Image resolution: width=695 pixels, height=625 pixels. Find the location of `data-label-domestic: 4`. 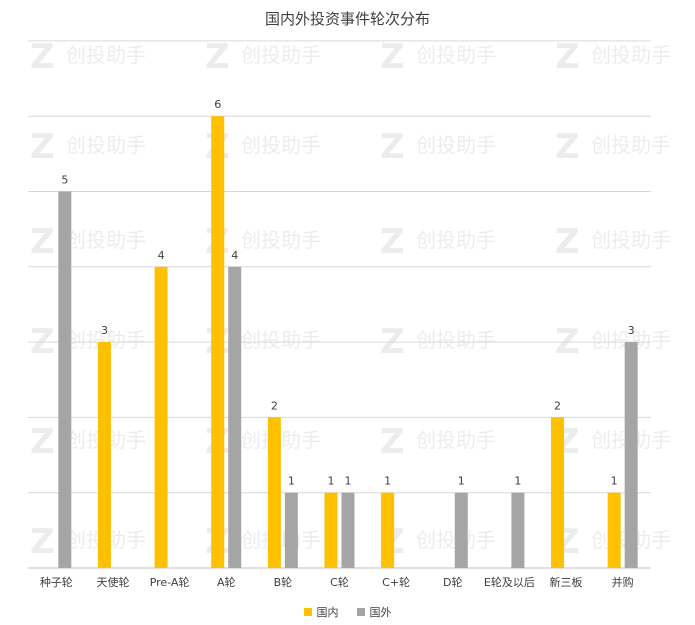

data-label-domestic: 4 is located at coordinates (161, 255).